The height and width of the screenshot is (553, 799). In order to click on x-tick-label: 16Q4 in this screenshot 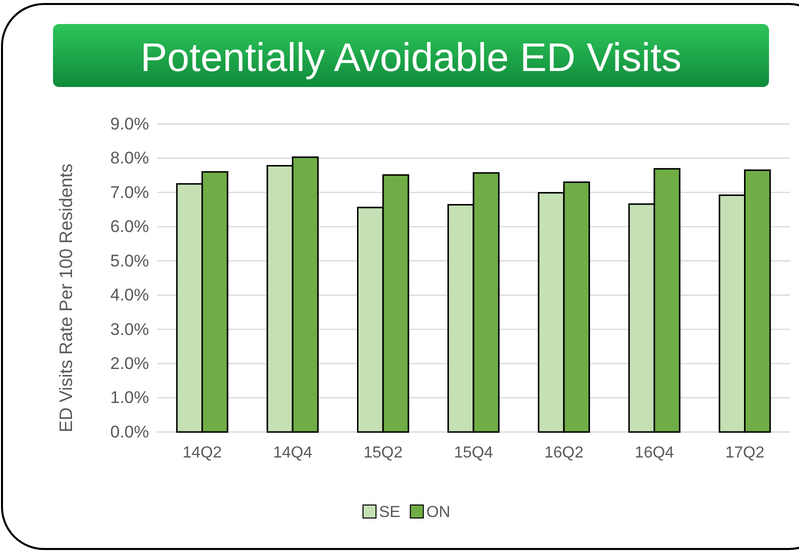, I will do `click(654, 453)`.